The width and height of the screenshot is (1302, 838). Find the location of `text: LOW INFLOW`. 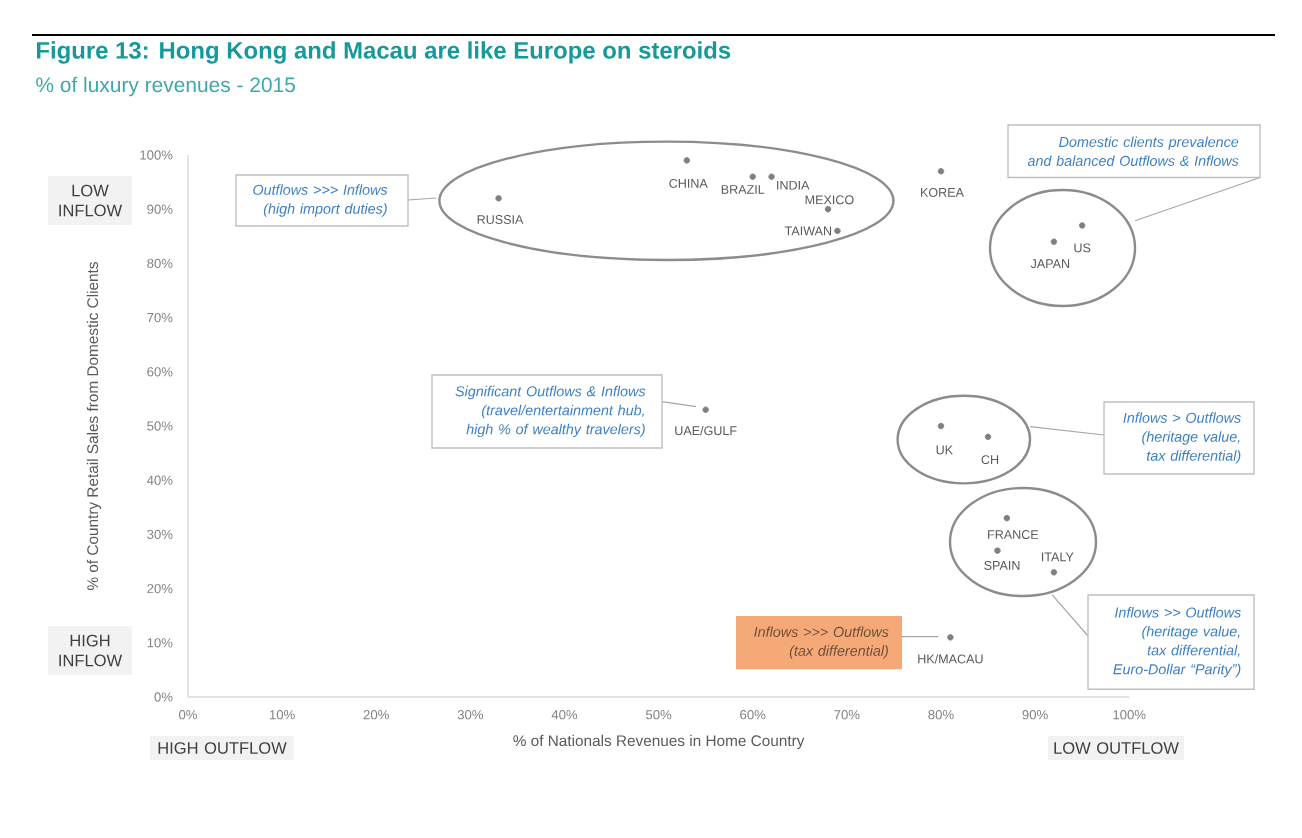

text: LOW INFLOW is located at coordinates (91, 200).